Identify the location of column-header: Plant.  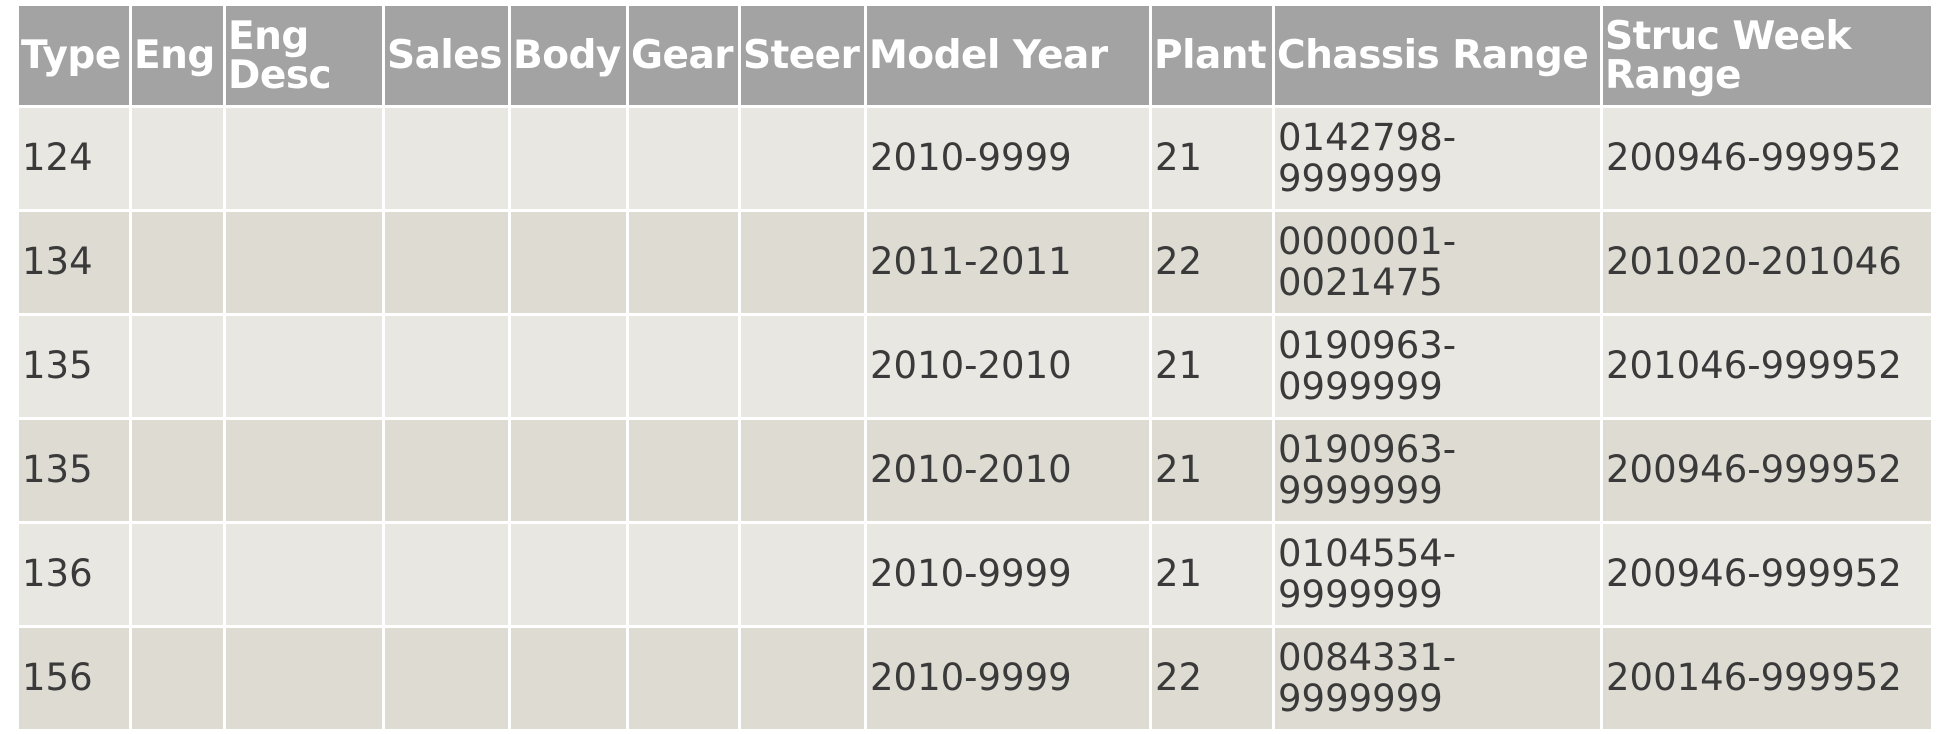
(1212, 55).